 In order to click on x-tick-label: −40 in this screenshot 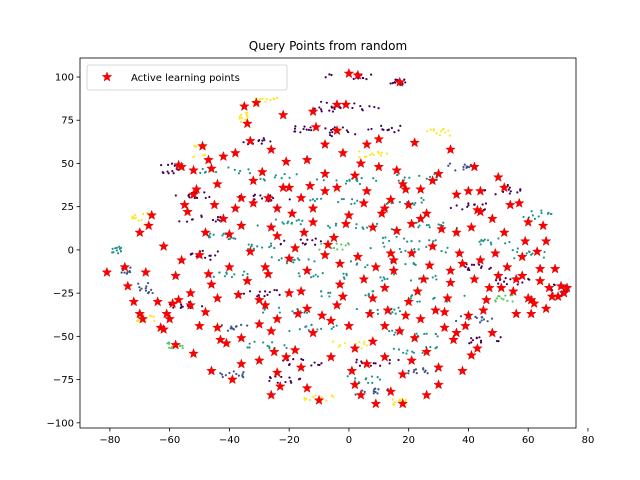, I will do `click(229, 440)`.